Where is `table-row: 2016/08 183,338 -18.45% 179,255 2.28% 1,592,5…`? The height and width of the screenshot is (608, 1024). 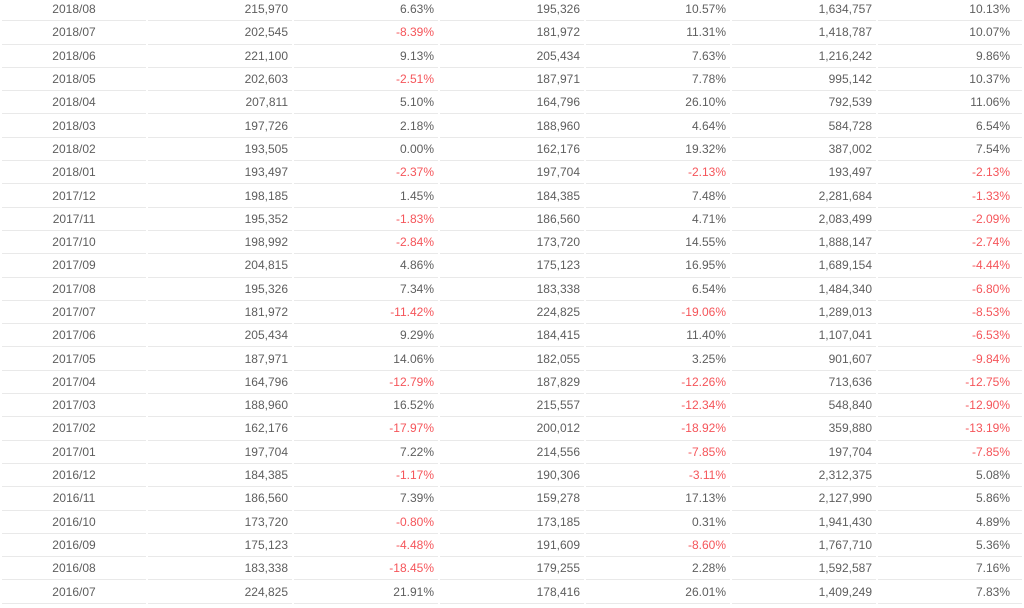 table-row: 2016/08 183,338 -18.45% 179,255 2.28% 1,592,5… is located at coordinates (512, 569).